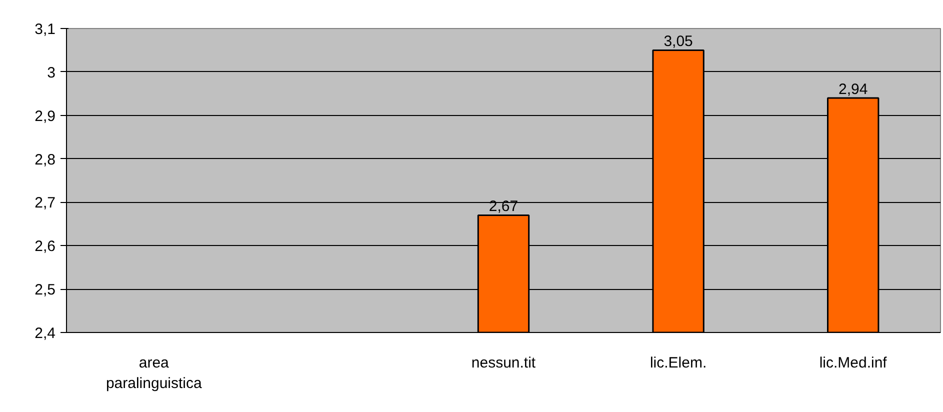 This screenshot has width=943, height=412. Describe the element at coordinates (45, 247) in the screenshot. I see `y-tick-label: 2,6` at that location.